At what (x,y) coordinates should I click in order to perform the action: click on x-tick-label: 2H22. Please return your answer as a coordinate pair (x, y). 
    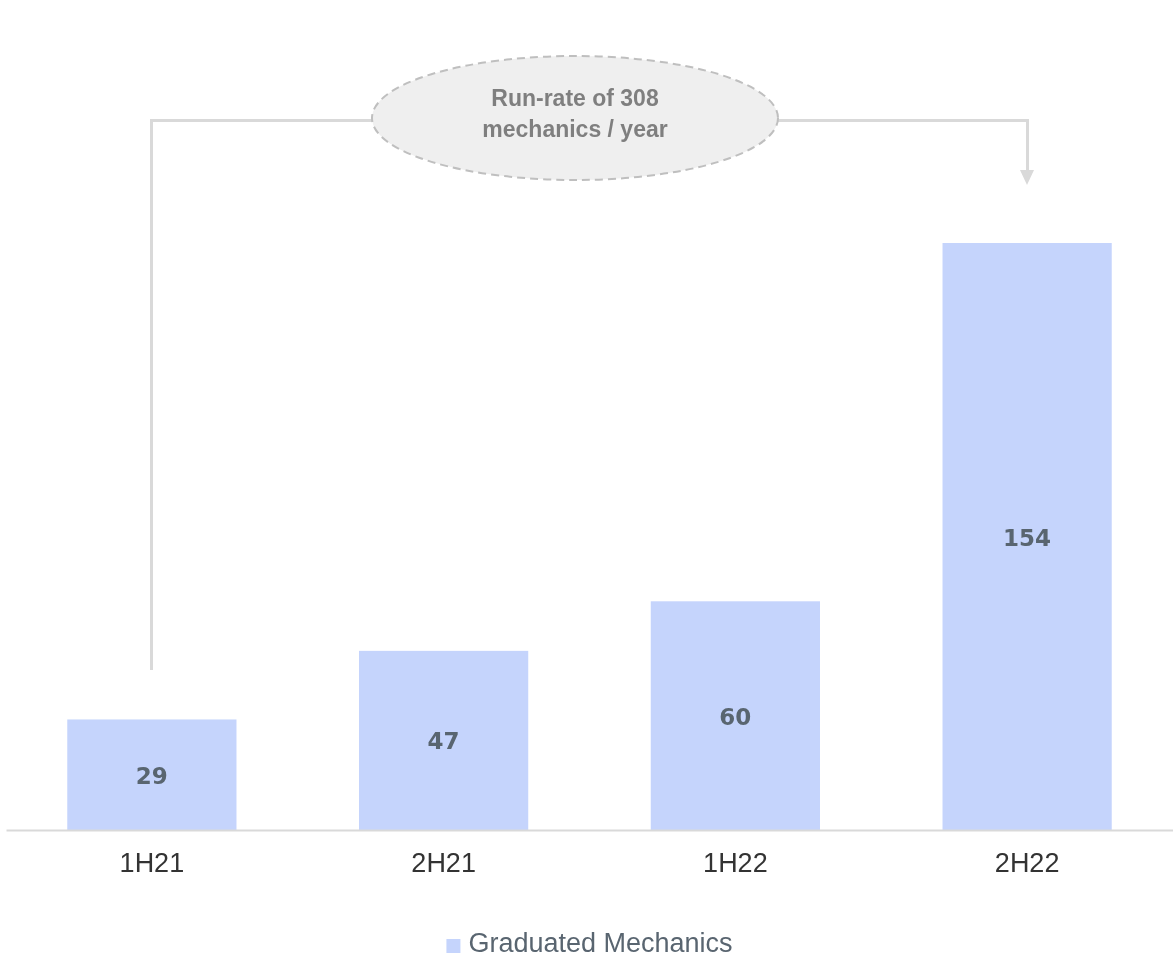
    Looking at the image, I should click on (1027, 863).